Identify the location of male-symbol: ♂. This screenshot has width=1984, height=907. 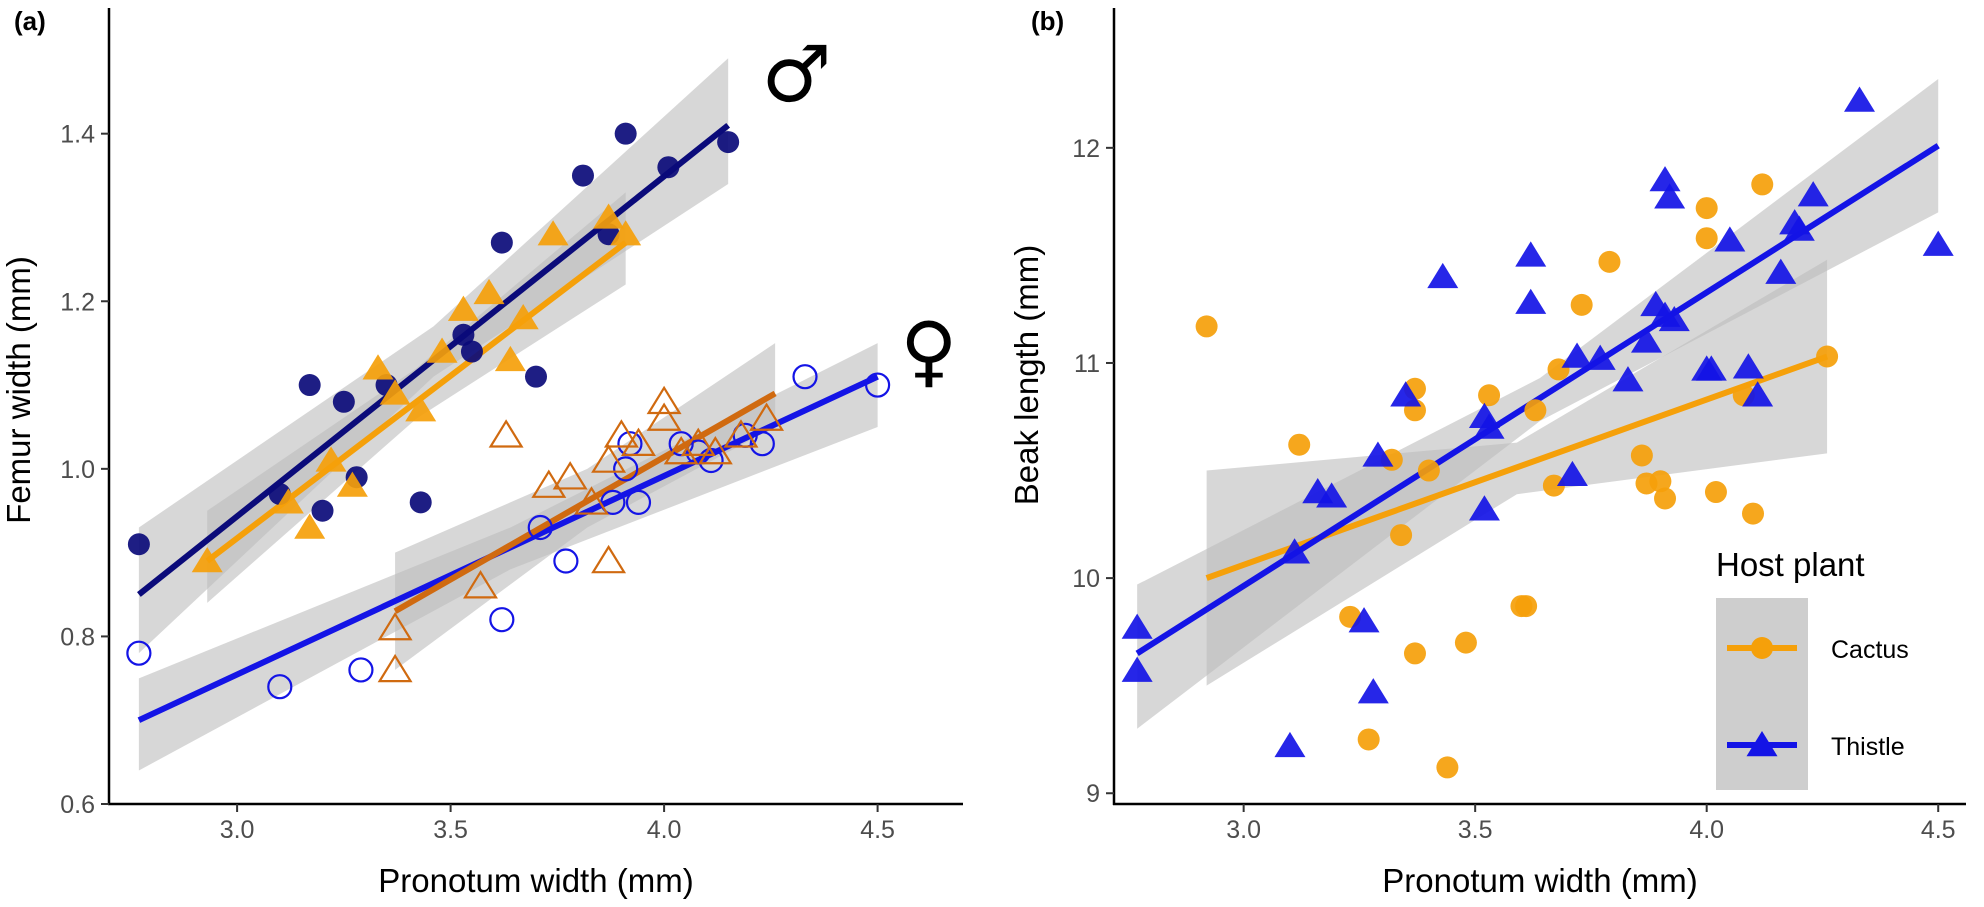
(797, 75).